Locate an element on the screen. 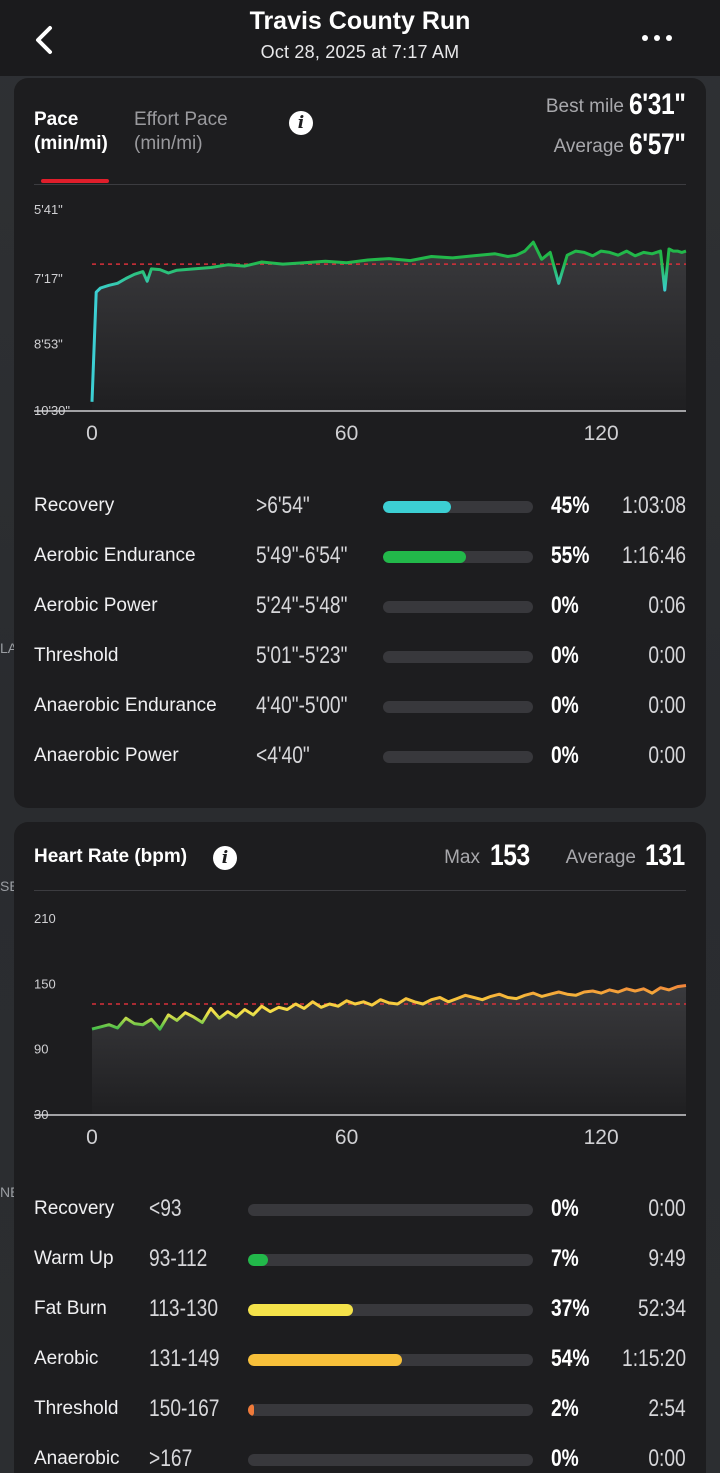  y-tick-label: 10'30" is located at coordinates (52, 410).